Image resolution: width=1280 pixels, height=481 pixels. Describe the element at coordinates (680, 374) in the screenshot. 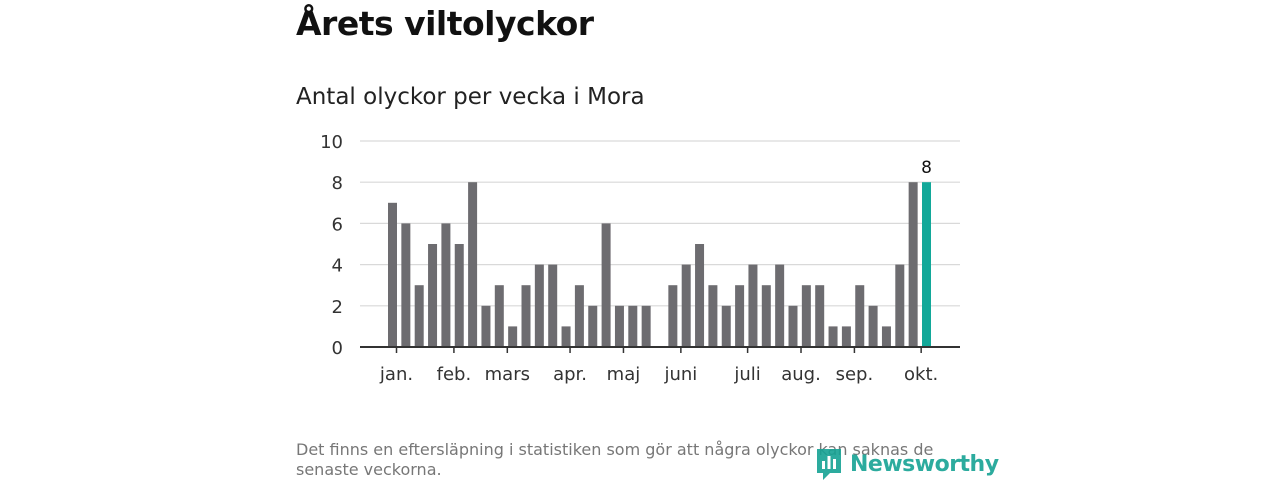

I see `x-tick-label: juni` at that location.